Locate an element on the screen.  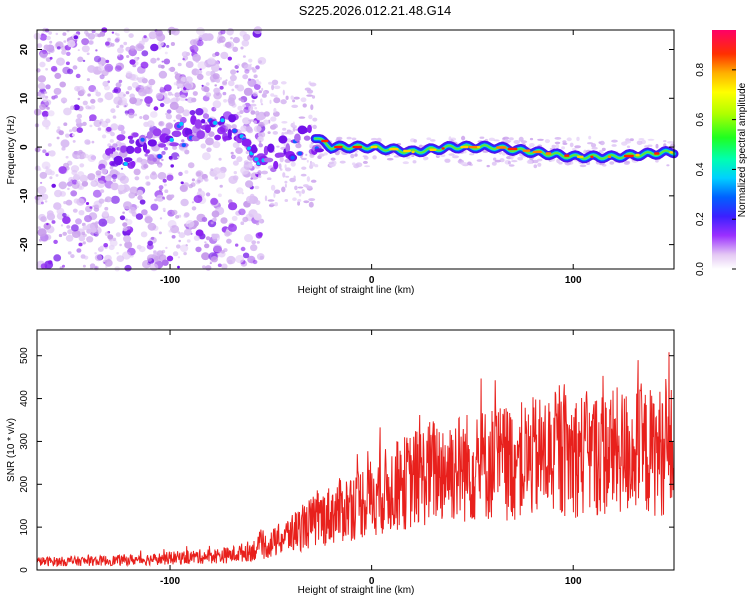
ridge-hot-blob is located at coordinates (292, 157).